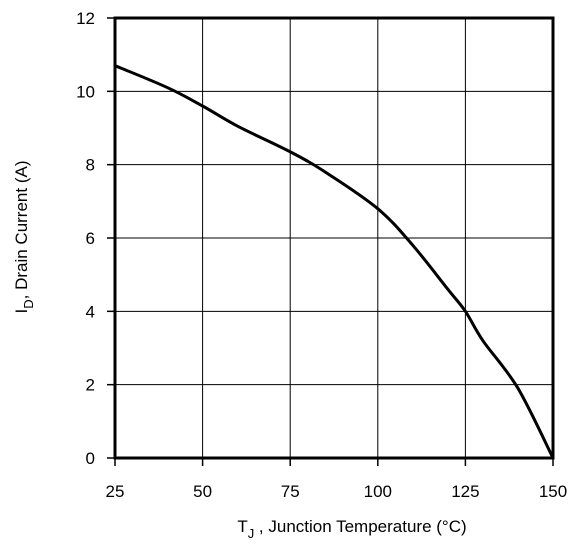 This screenshot has width=574, height=546. Describe the element at coordinates (21, 230) in the screenshot. I see `y-axis-label-rest: , Drain Current (A)` at that location.